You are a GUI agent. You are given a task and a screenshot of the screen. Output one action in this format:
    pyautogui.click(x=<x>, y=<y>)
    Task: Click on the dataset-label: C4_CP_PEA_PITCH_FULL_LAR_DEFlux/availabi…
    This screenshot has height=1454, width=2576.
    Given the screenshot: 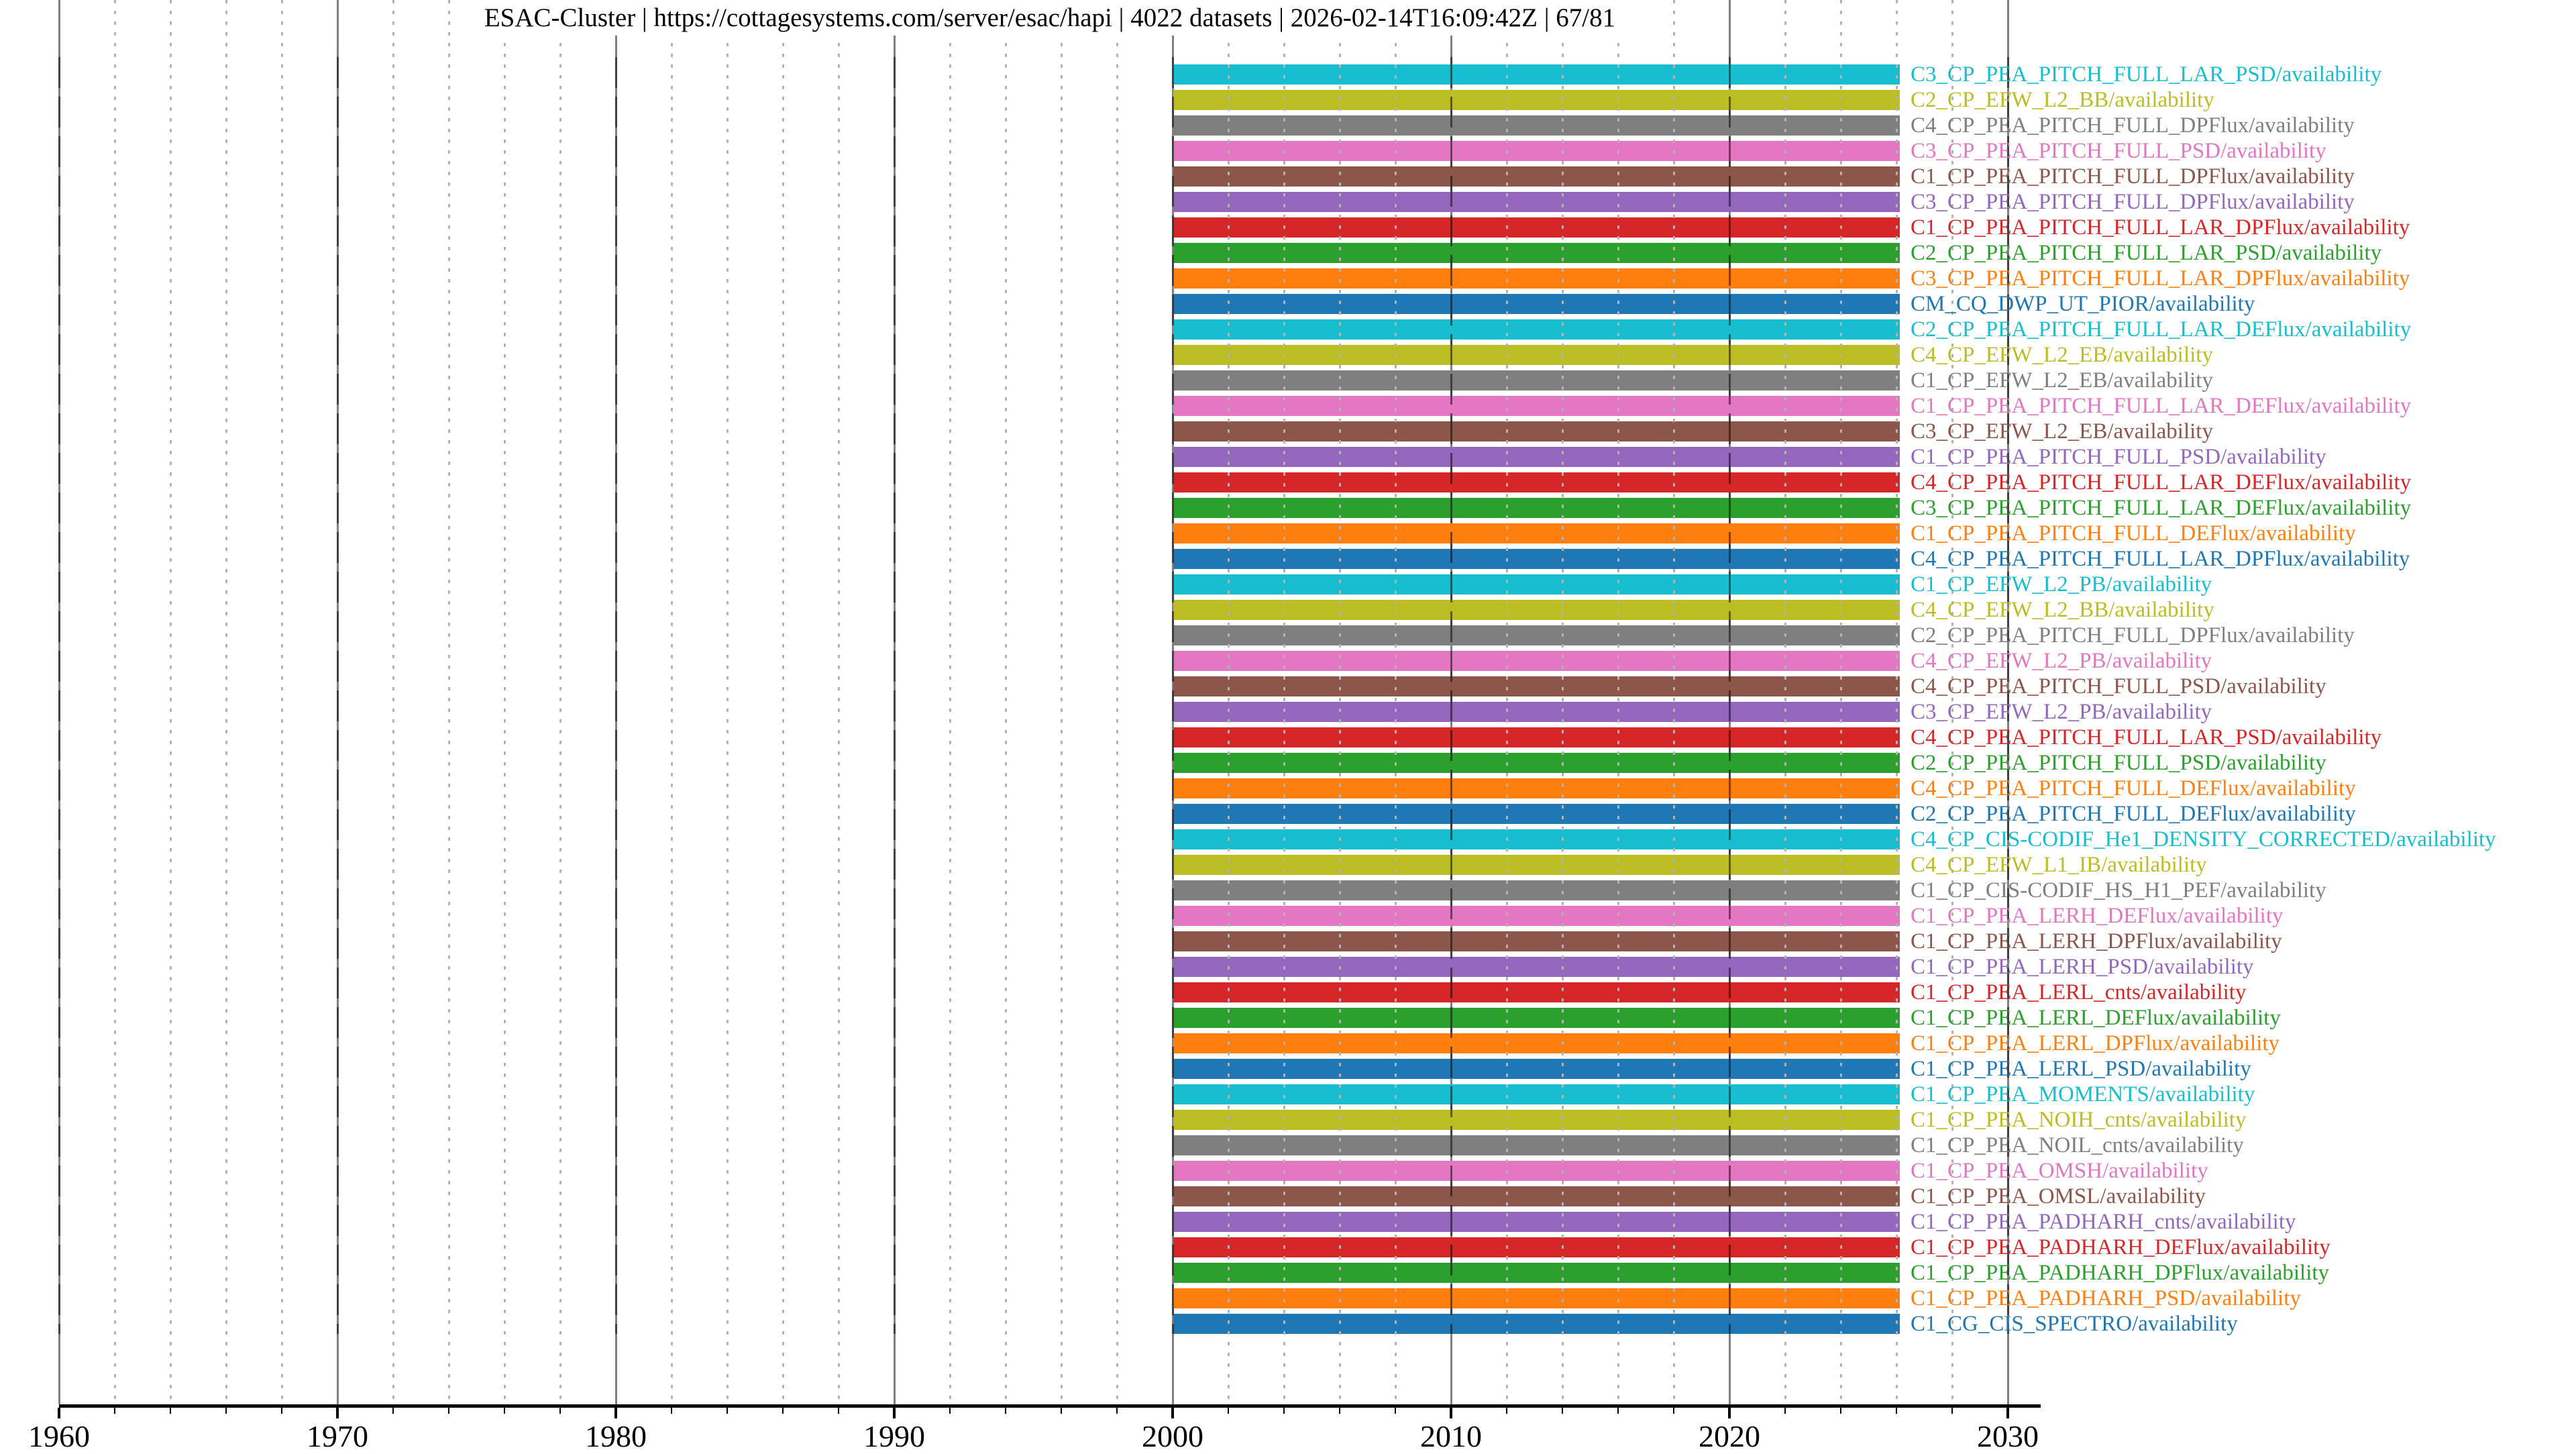 What is the action you would take?
    pyautogui.click(x=2161, y=483)
    